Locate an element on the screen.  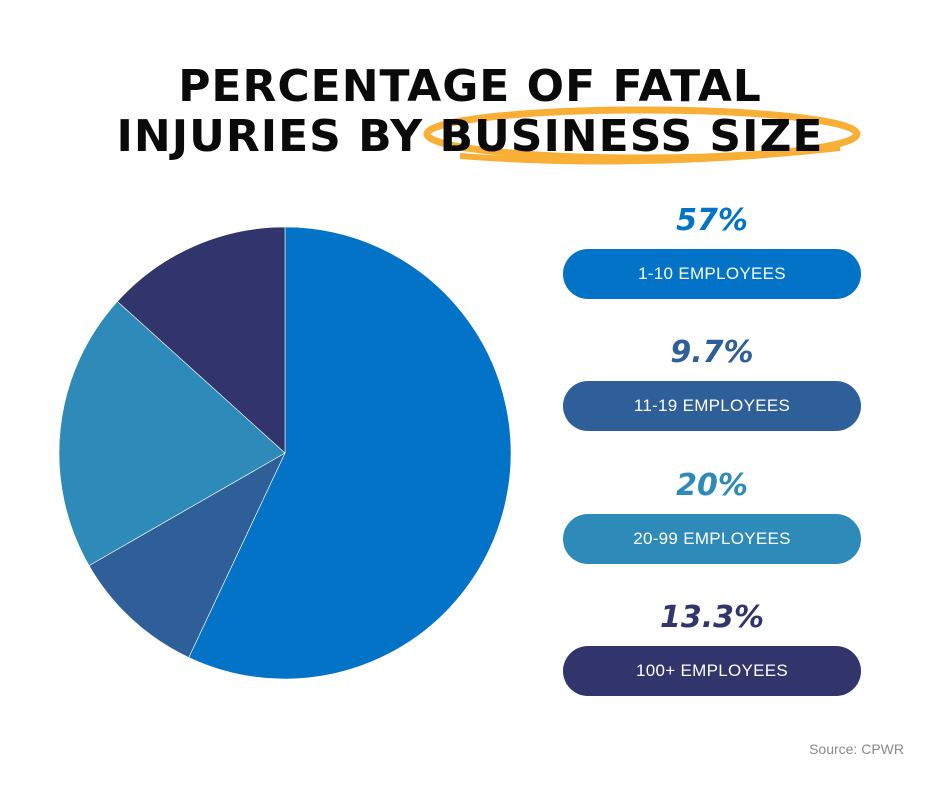
chart-title-line1: PERCENTAGE OF FATAL is located at coordinates (470, 86).